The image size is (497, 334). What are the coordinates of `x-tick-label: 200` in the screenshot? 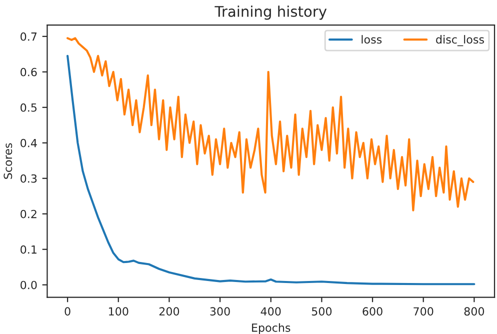 It's located at (169, 311).